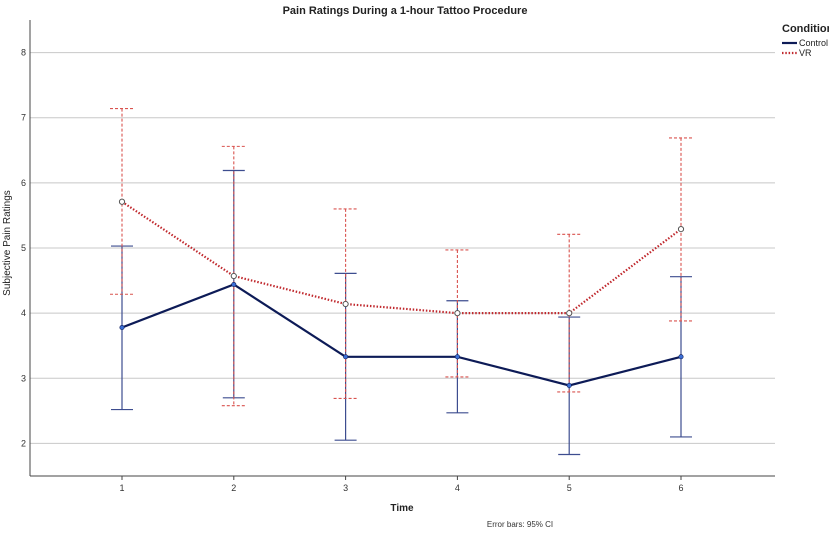 The image size is (829, 535). I want to click on x-tick-label: 5, so click(569, 488).